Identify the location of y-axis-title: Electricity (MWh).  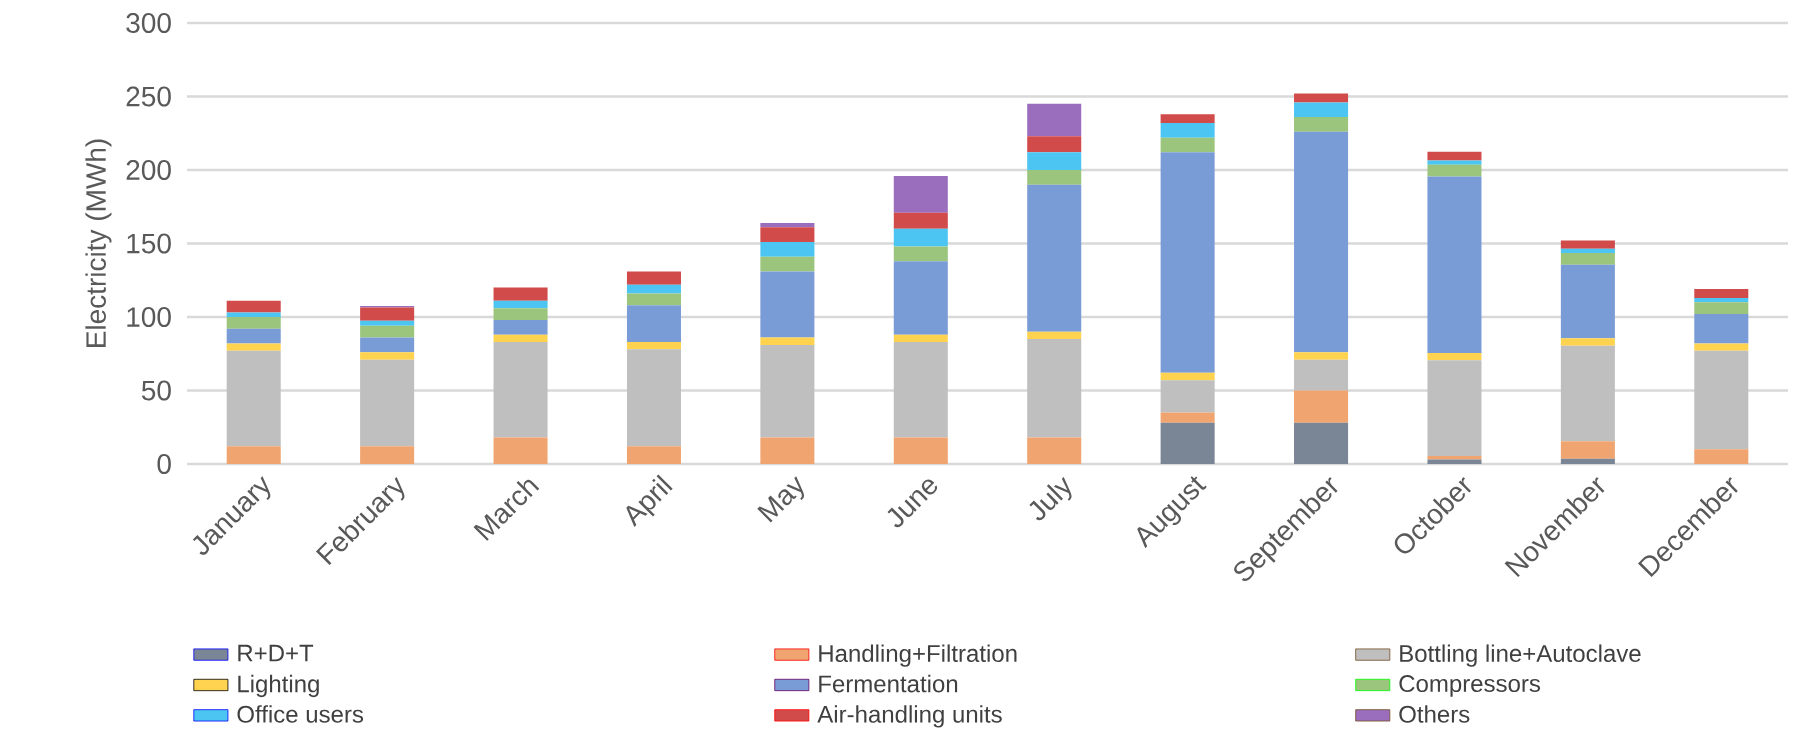
(98, 243).